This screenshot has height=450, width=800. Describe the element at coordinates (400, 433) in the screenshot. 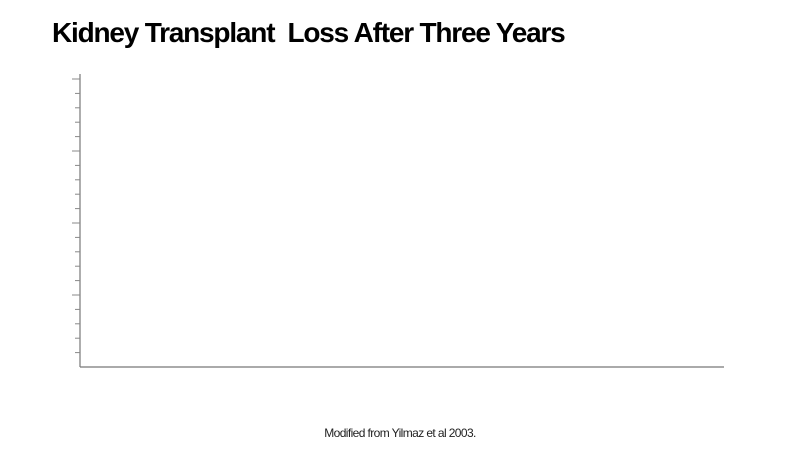

I see `source-note: Modified from Yilmaz et al 2003.` at that location.